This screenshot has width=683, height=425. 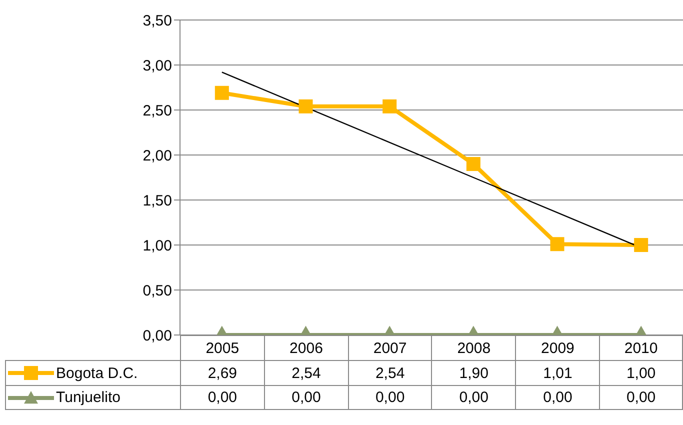 I want to click on legend-label: Tunjuelito, so click(x=88, y=397).